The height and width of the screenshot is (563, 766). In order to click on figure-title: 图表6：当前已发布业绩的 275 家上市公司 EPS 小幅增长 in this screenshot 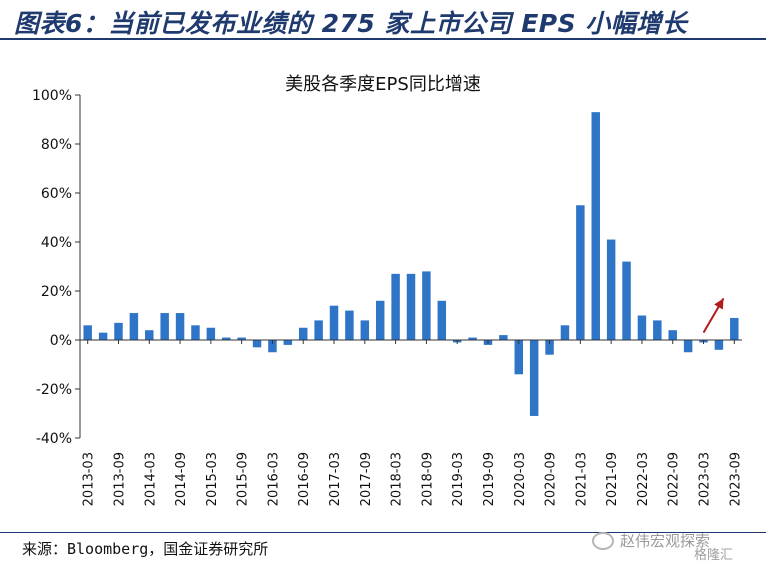, I will do `click(351, 23)`.